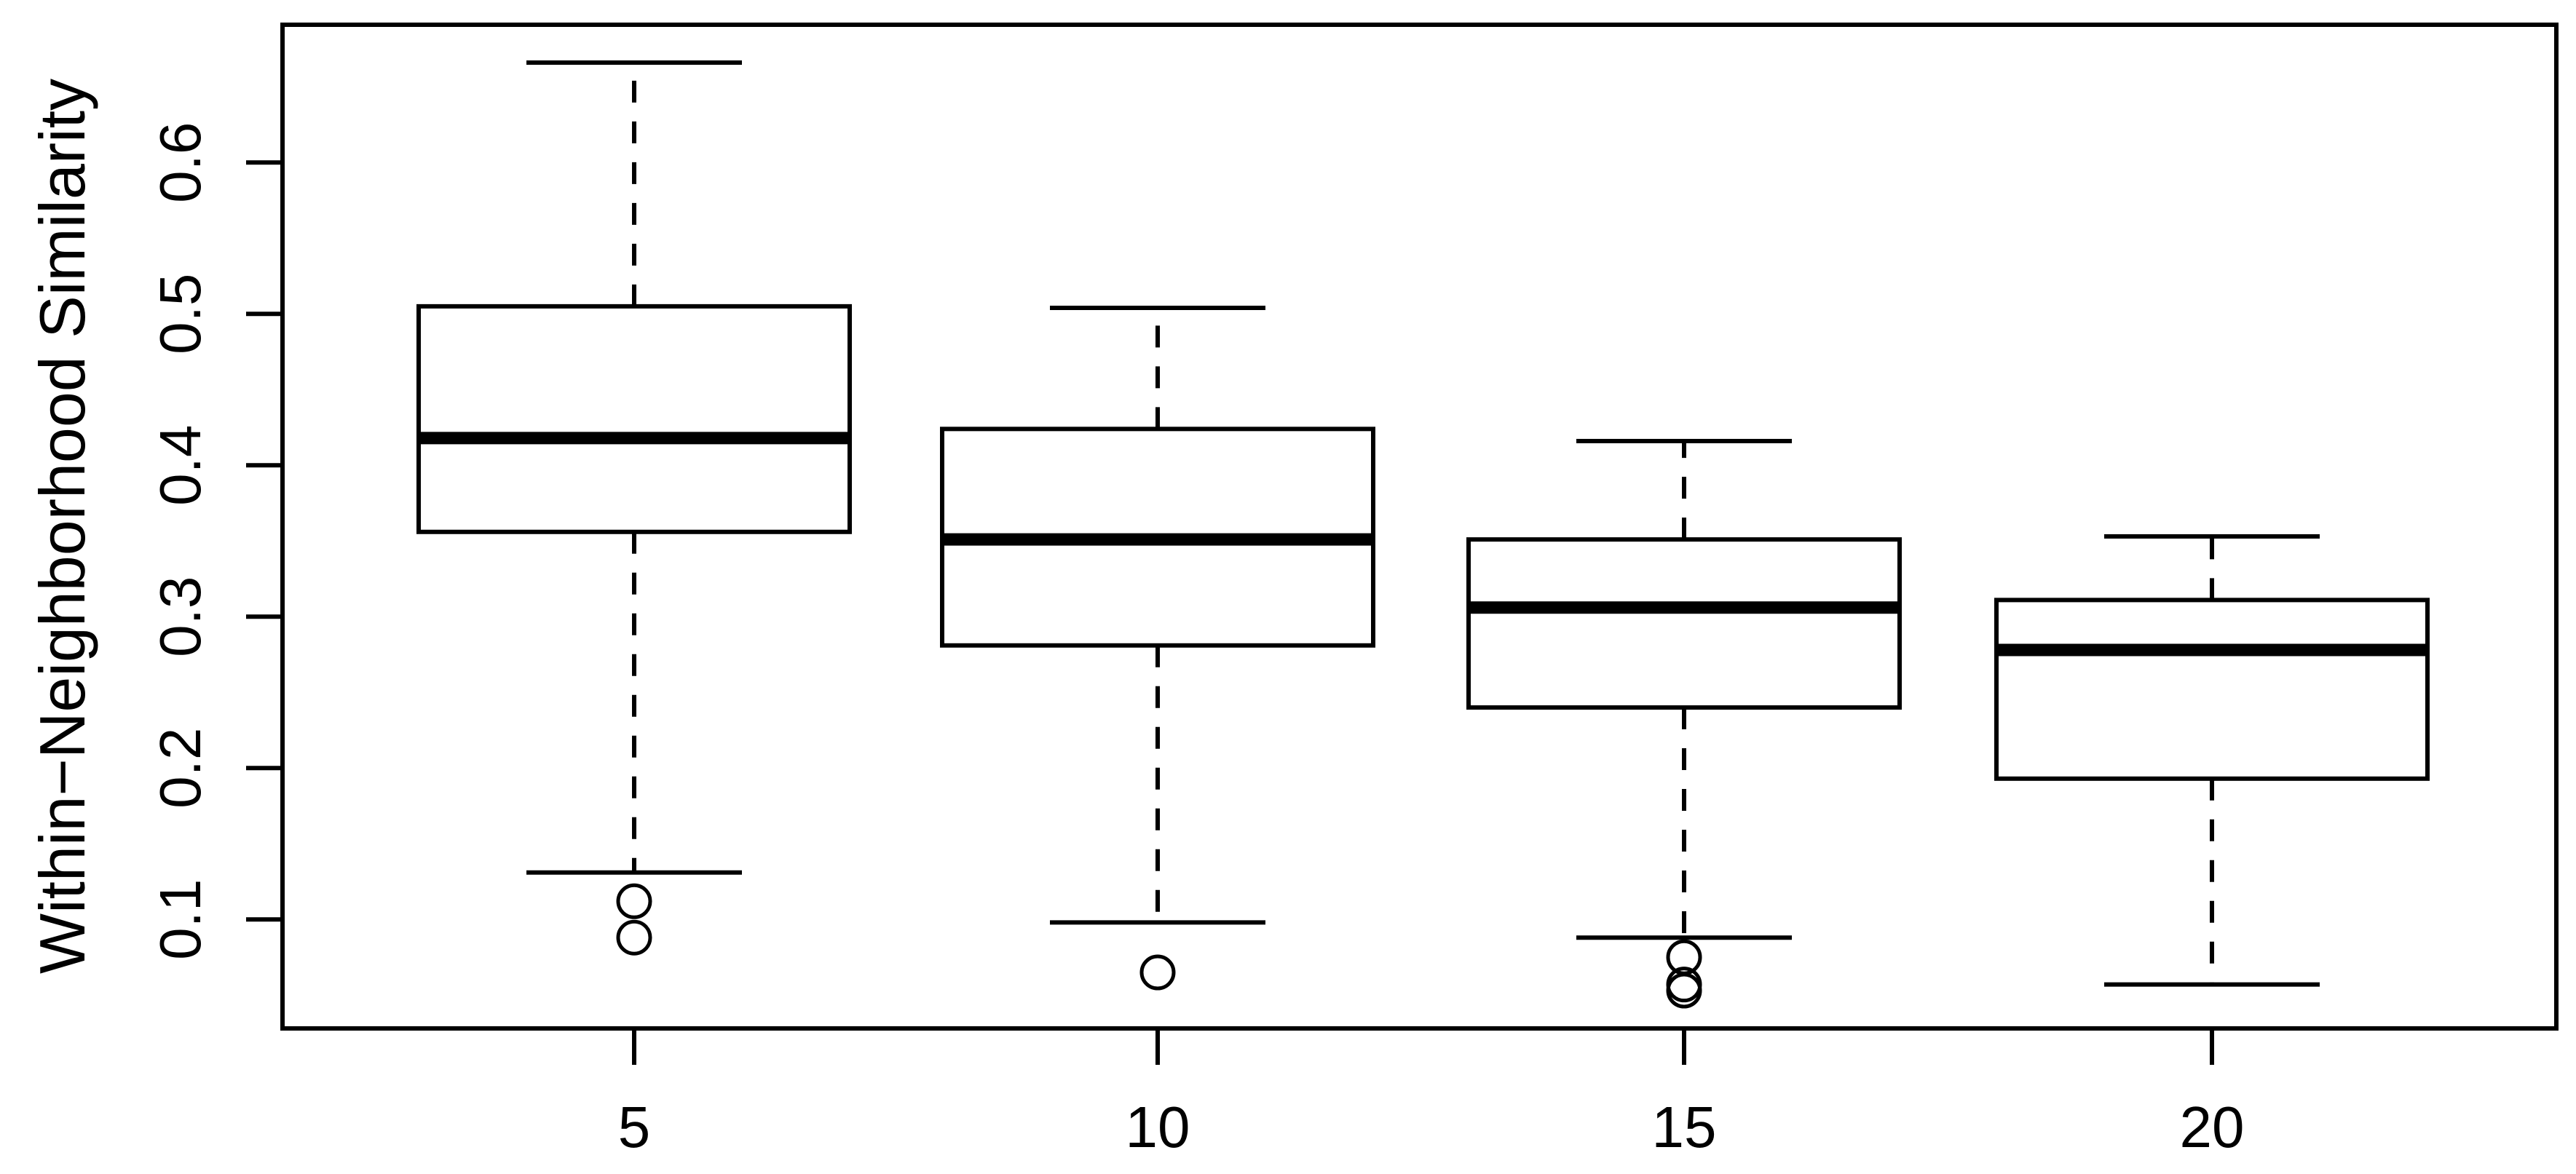  Describe the element at coordinates (180, 616) in the screenshot. I see `y-tick-label: 0.3` at that location.